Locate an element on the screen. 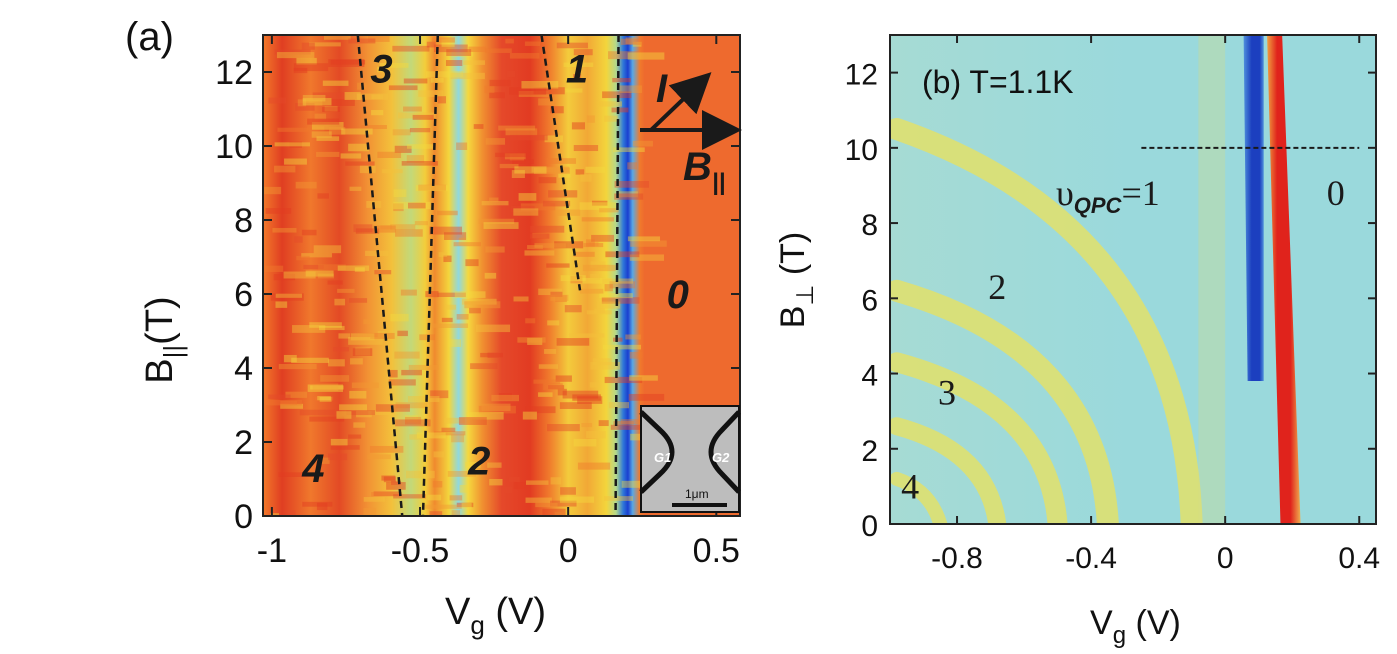 The width and height of the screenshot is (1397, 654). y-tick-label: 6 is located at coordinates (869, 300).